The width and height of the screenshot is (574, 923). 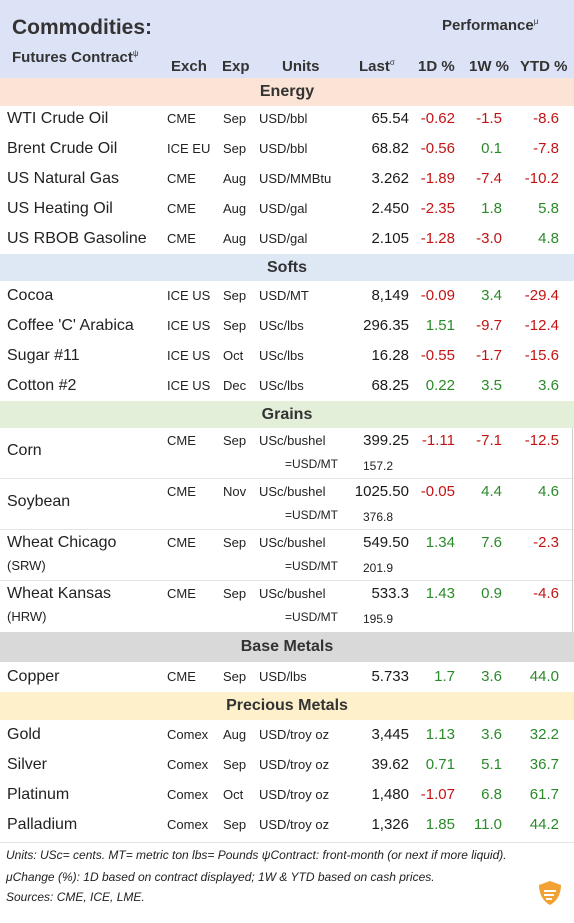 I want to click on last-price: 5.733, so click(x=390, y=676).